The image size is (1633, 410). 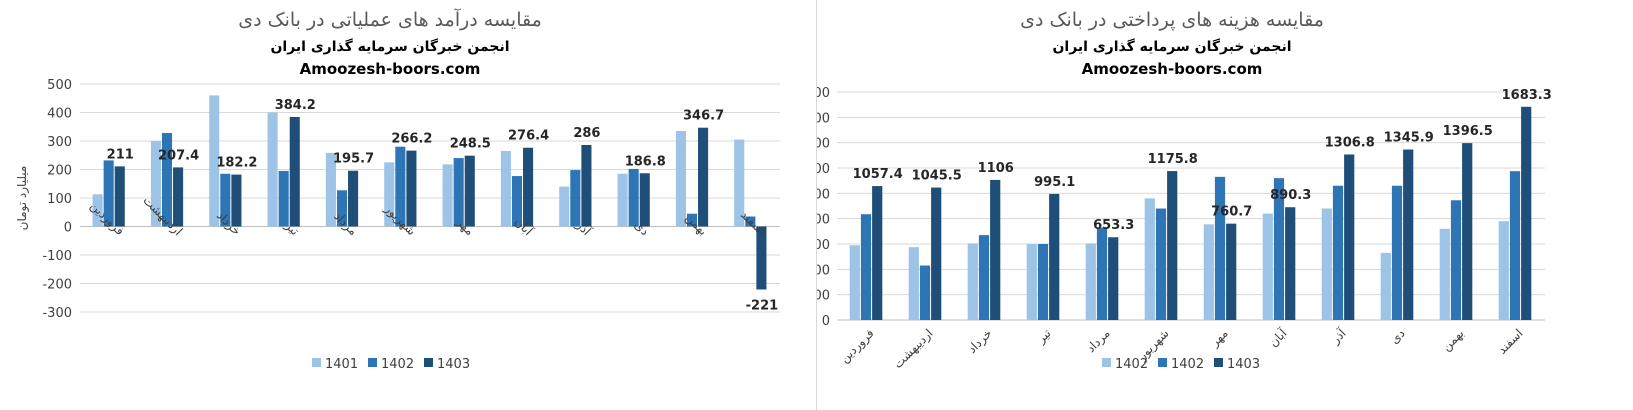 What do you see at coordinates (823, 270) in the screenshot?
I see `y-tick-label: 400` at bounding box center [823, 270].